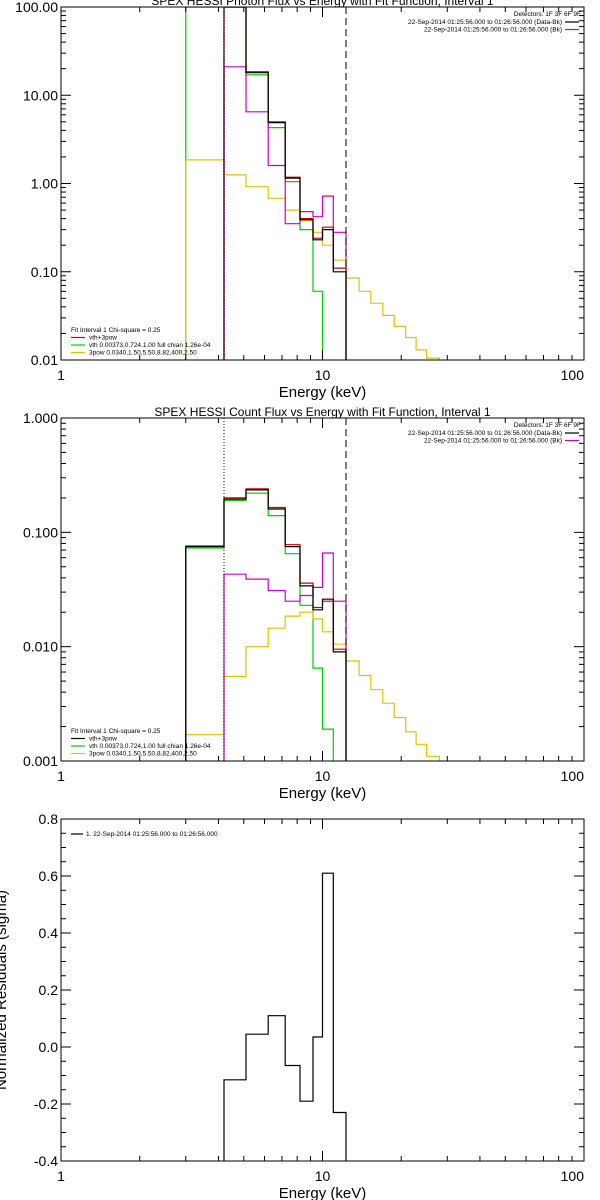  What do you see at coordinates (49, 876) in the screenshot?
I see `y-tick-label: 0.6` at bounding box center [49, 876].